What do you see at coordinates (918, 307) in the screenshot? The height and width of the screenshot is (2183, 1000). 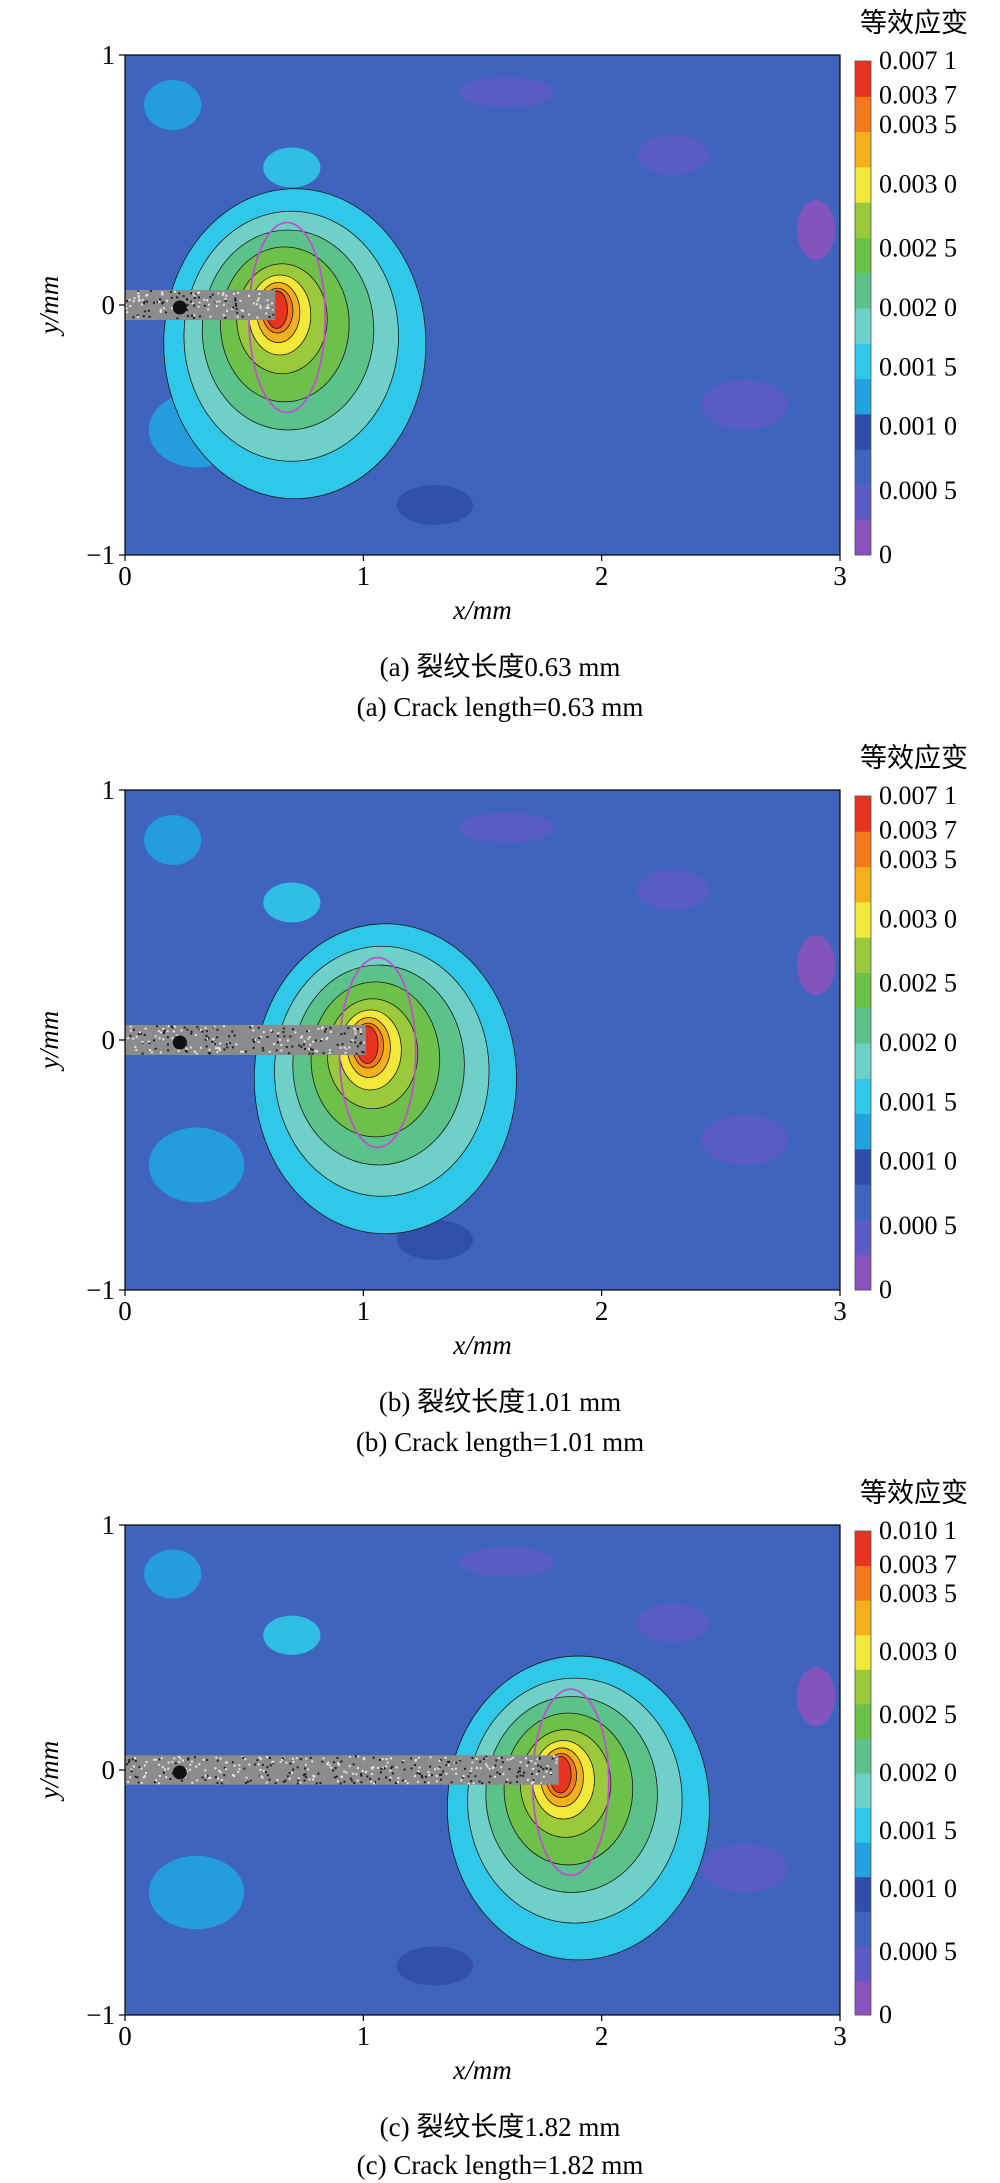 I see `colorbar-tick-label: 0.002 0` at bounding box center [918, 307].